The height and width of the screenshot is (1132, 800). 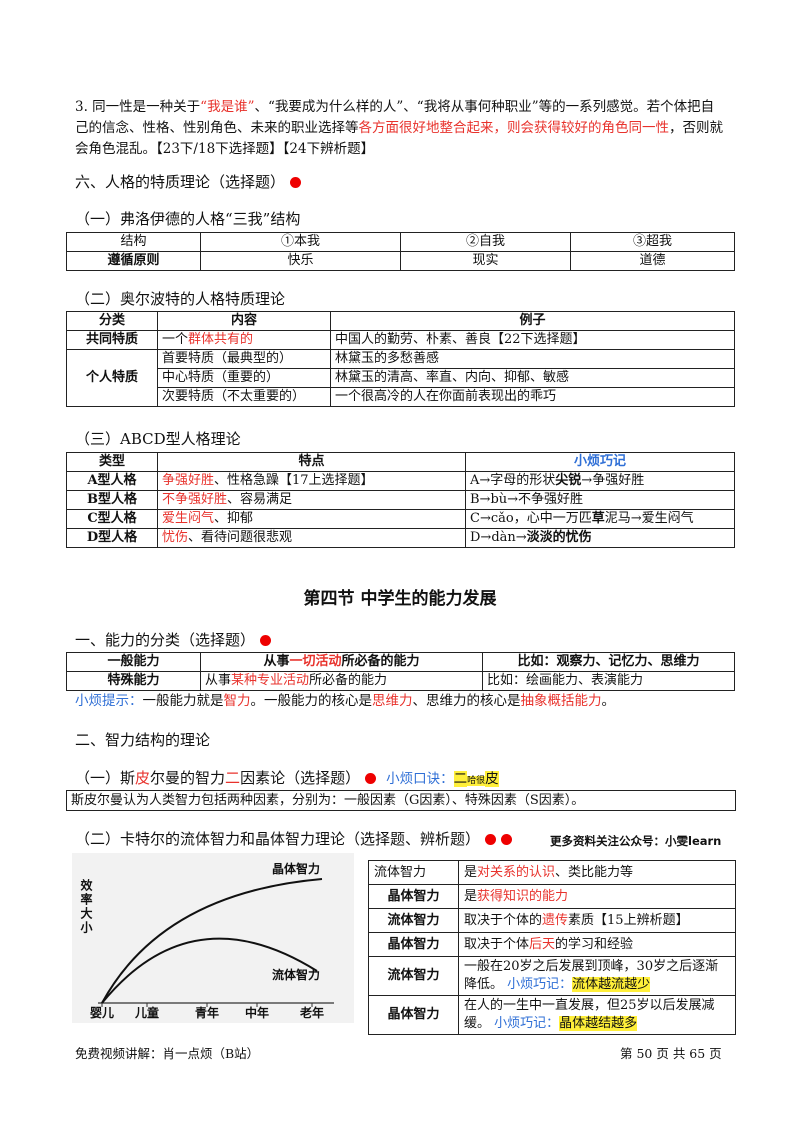 I want to click on table-cell: 取决于个体的遗传素质【15上辨析题】, so click(x=597, y=920).